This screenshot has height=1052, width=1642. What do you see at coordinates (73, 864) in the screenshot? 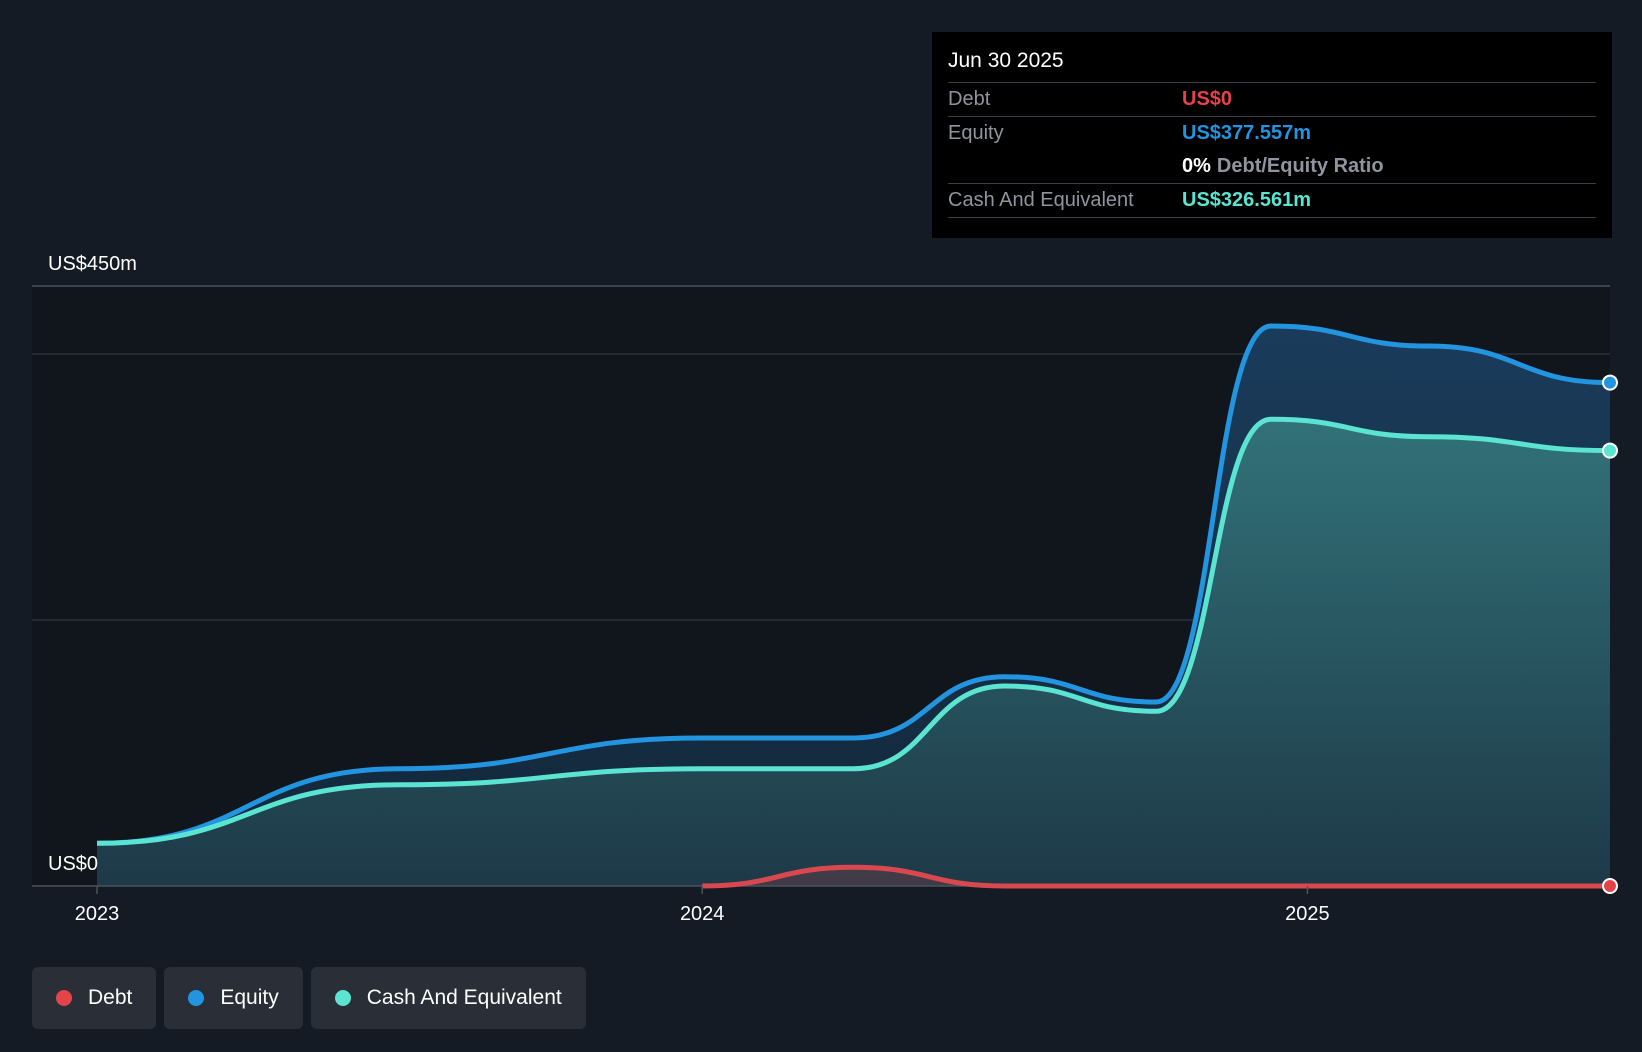
I see `y-axis-bottom-label: US$0` at bounding box center [73, 864].